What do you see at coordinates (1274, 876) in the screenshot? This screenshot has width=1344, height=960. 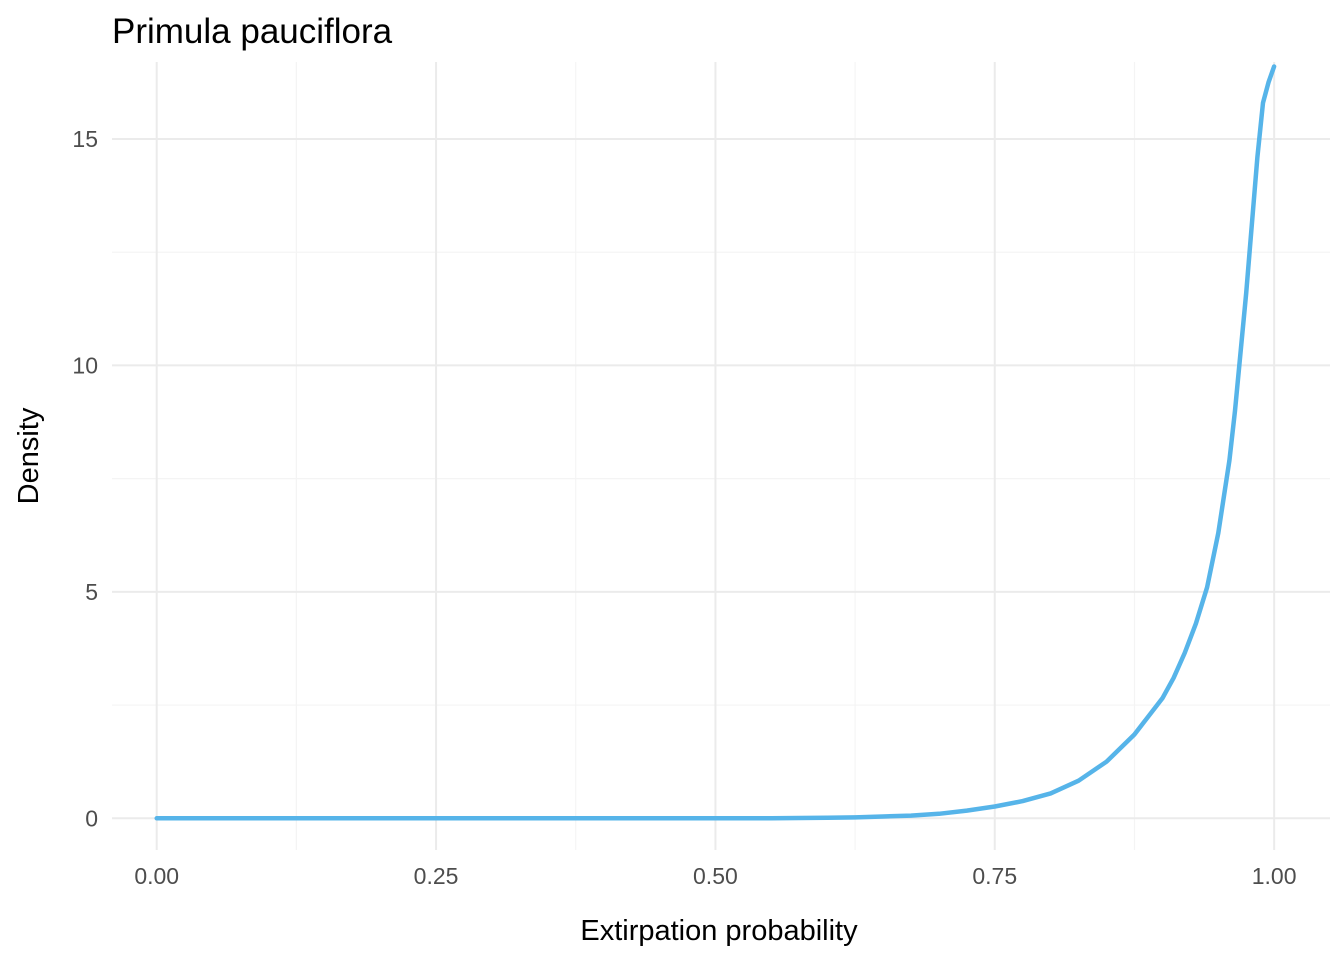 I see `x-tick-label: 1.00` at bounding box center [1274, 876].